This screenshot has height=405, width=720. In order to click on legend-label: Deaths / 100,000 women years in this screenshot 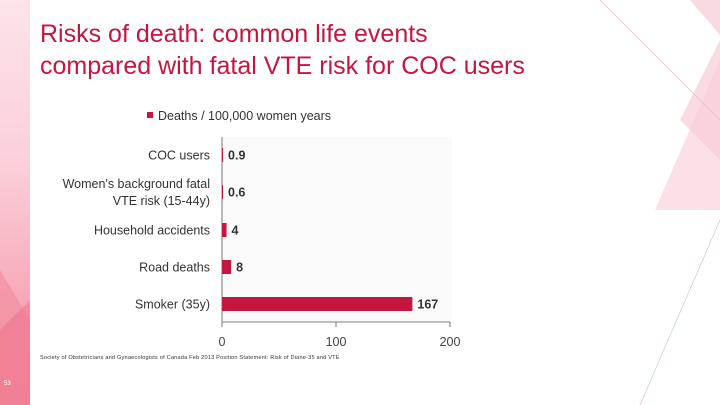, I will do `click(244, 116)`.